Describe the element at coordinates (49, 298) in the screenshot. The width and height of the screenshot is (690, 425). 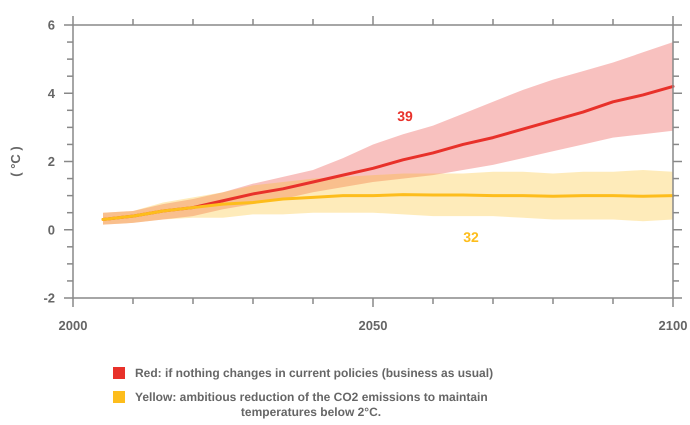
I see `y-tick-label: -2` at that location.